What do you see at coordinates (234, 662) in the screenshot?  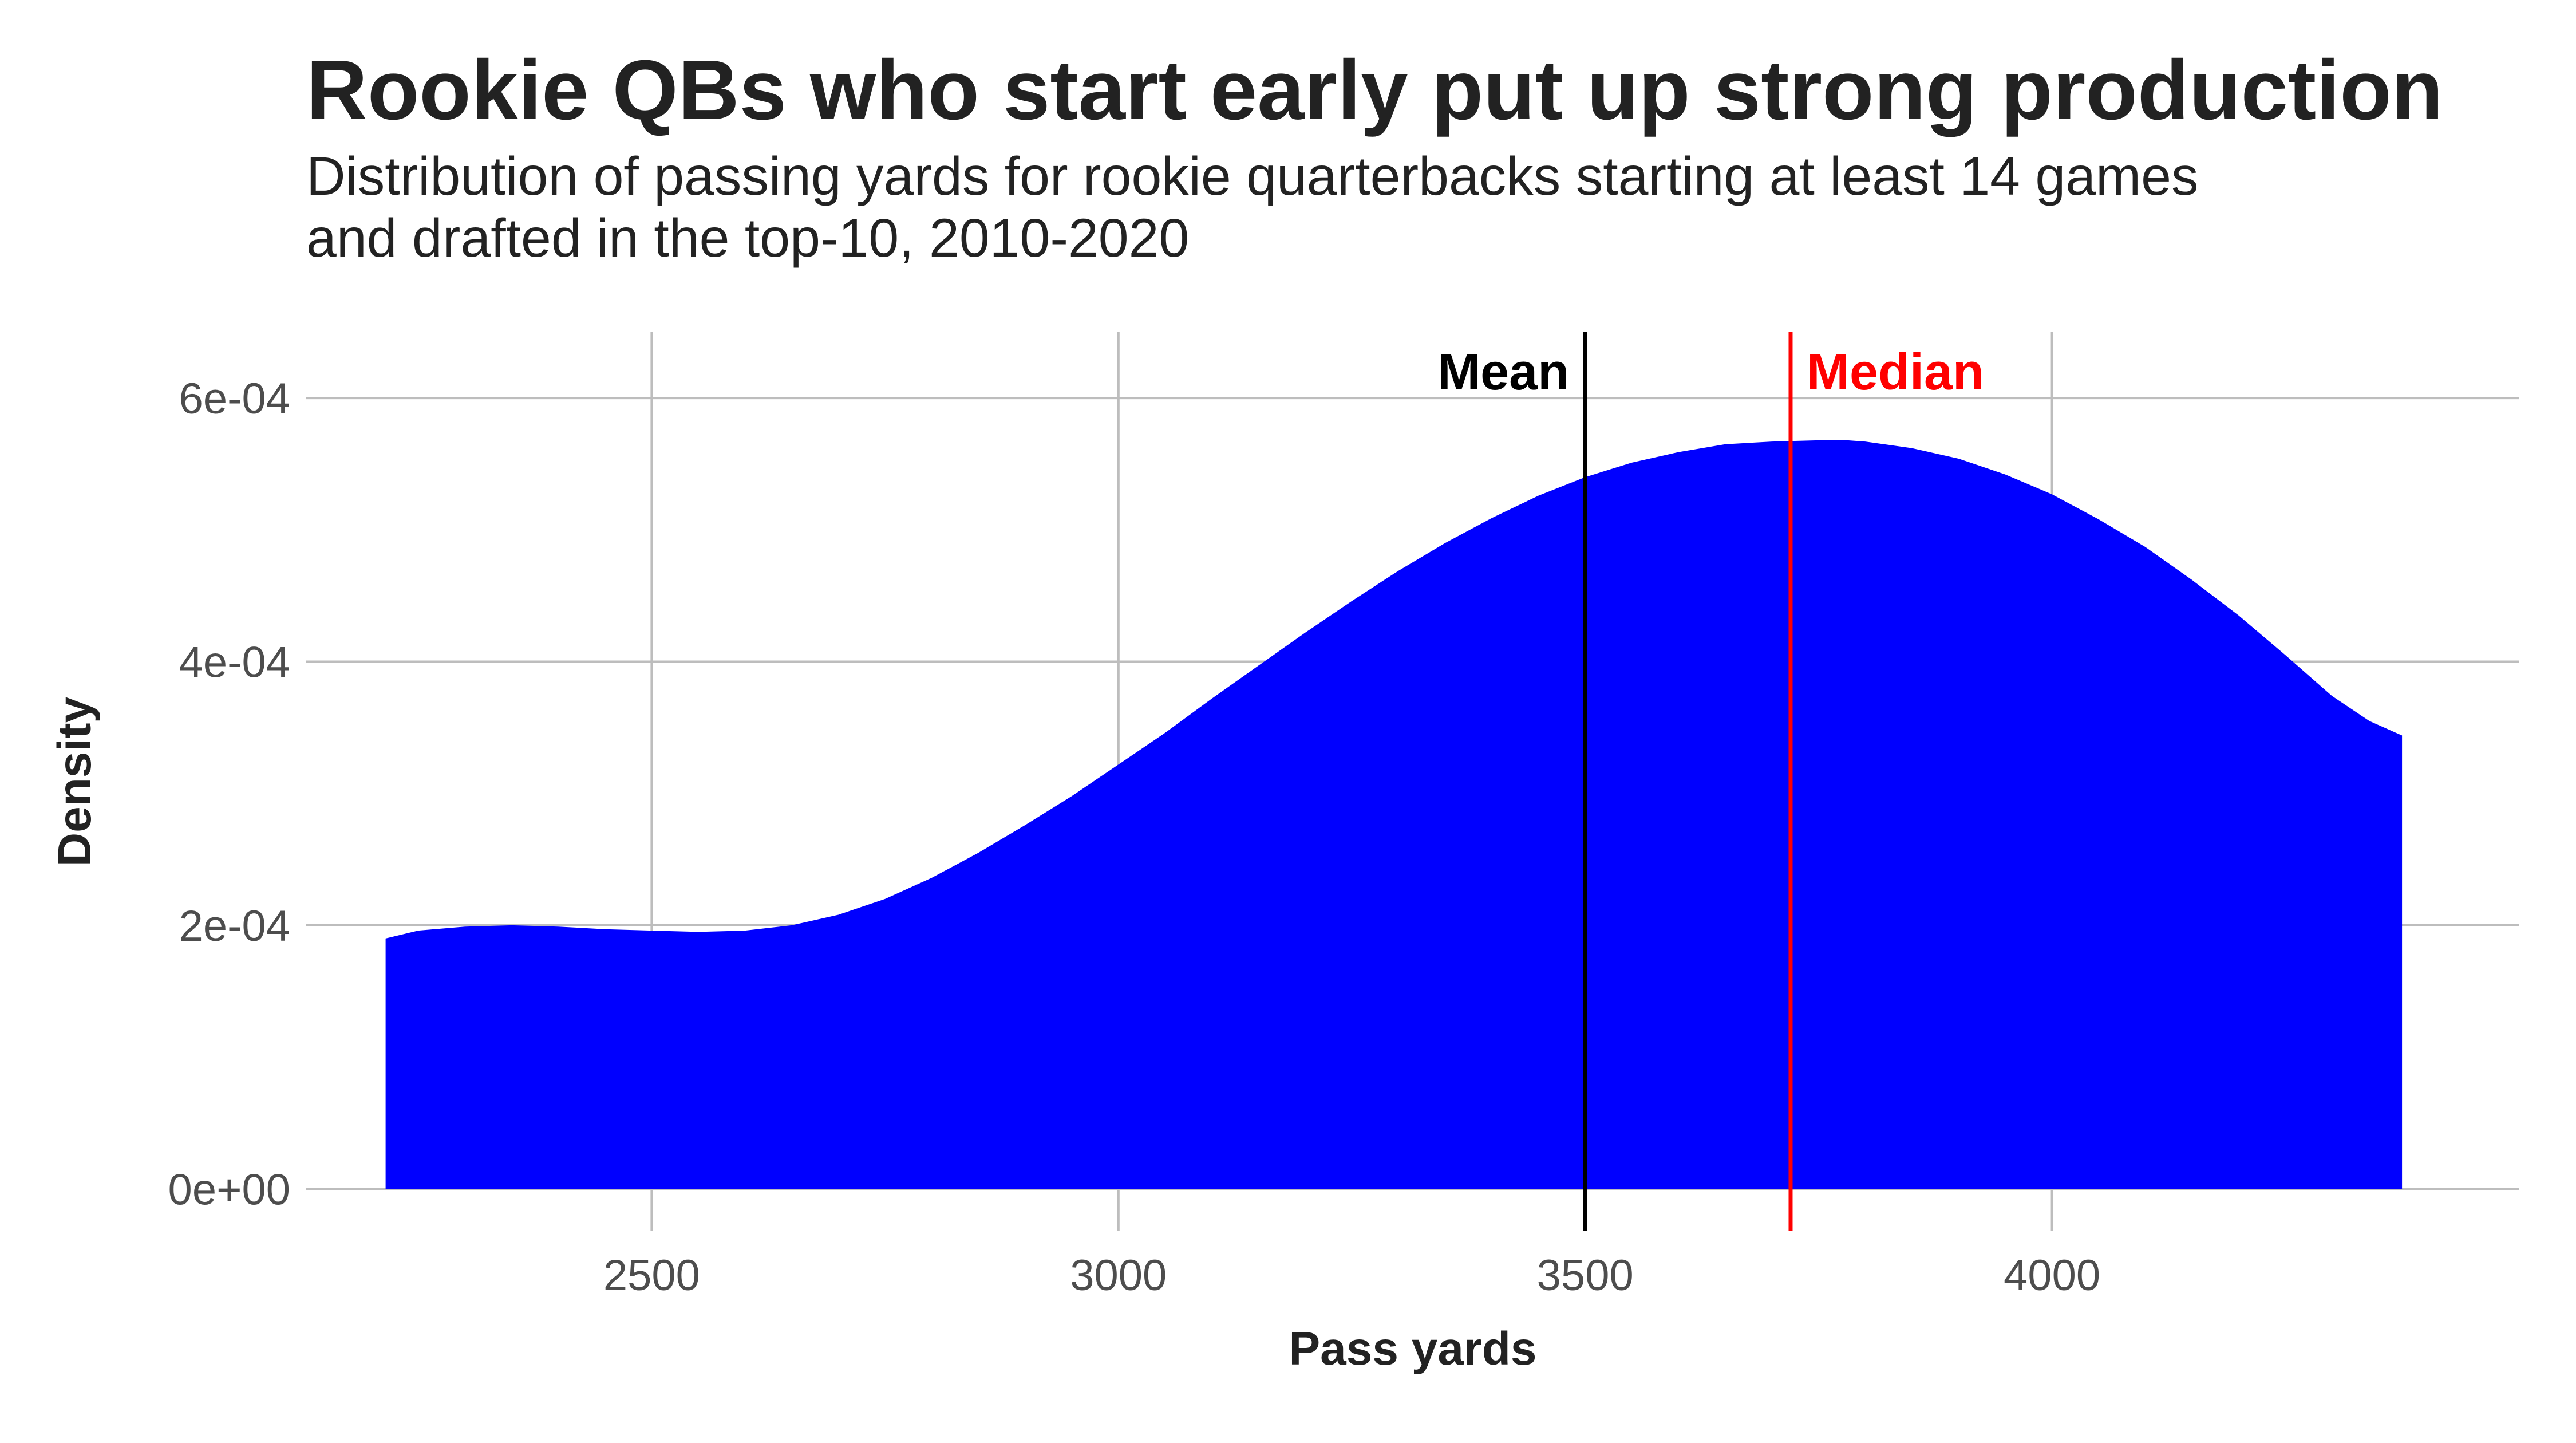 I see `y-tick-label: 4e-04` at bounding box center [234, 662].